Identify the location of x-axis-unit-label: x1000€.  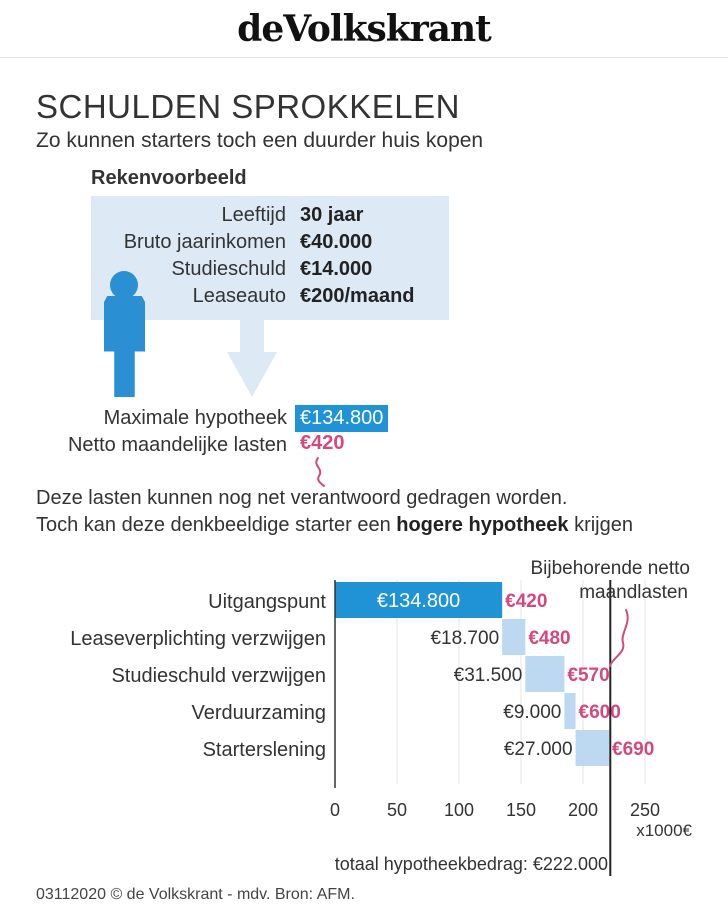
(664, 830).